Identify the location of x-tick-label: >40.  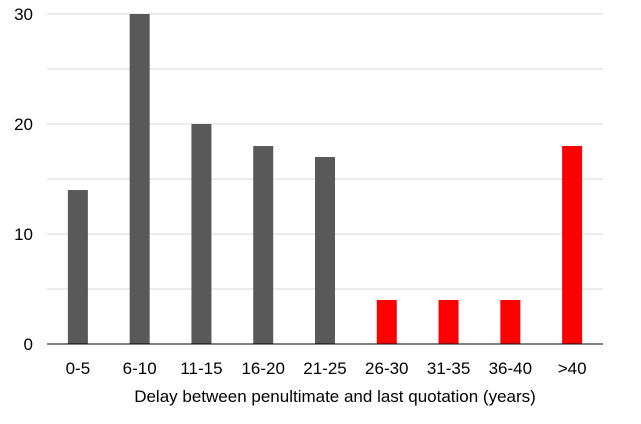
(572, 368).